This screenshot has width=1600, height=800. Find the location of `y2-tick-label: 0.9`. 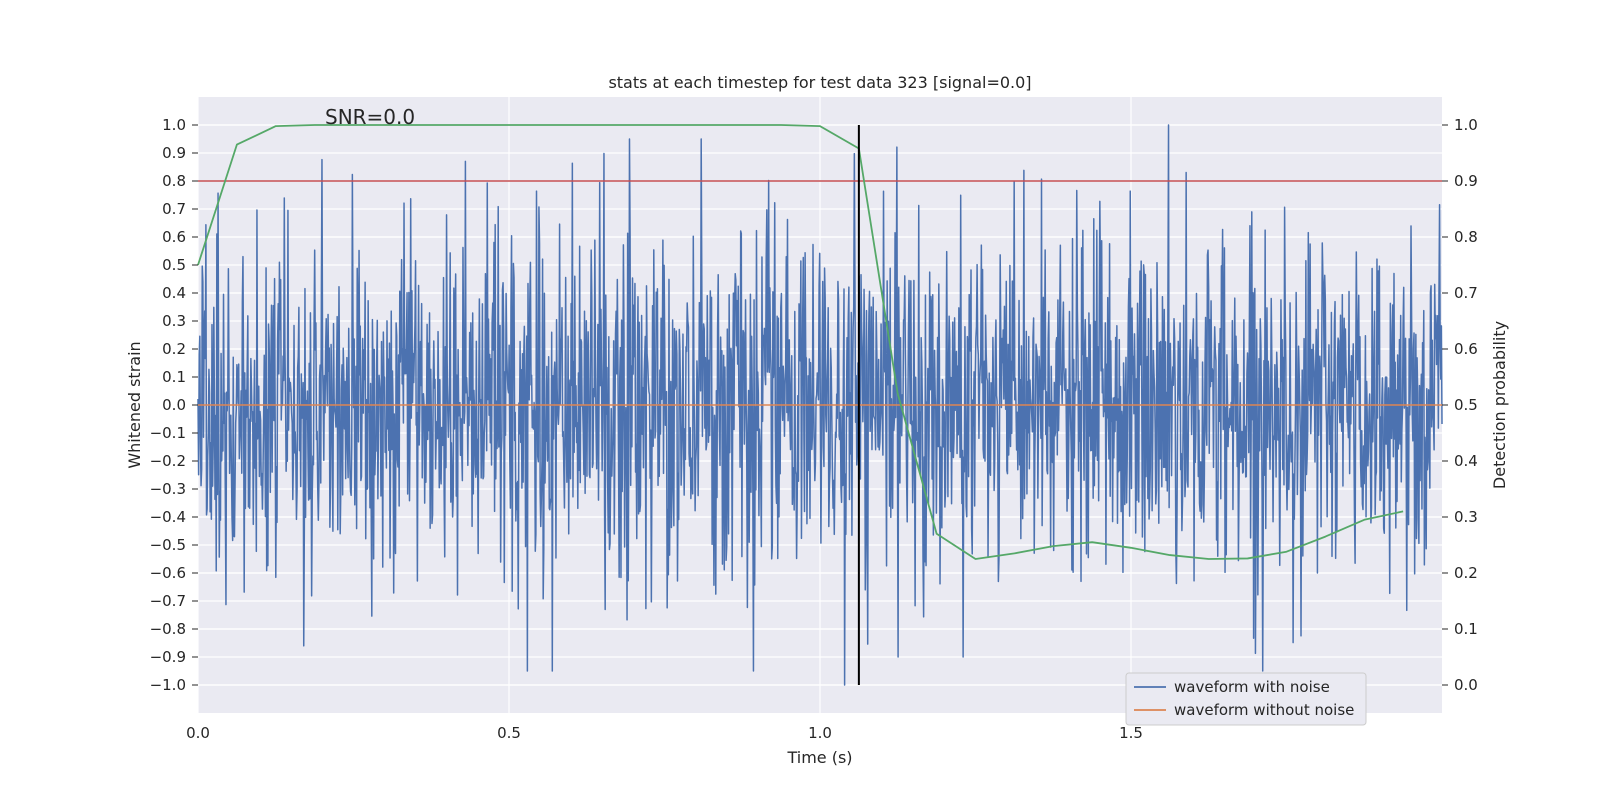

y2-tick-label: 0.9 is located at coordinates (1466, 181).